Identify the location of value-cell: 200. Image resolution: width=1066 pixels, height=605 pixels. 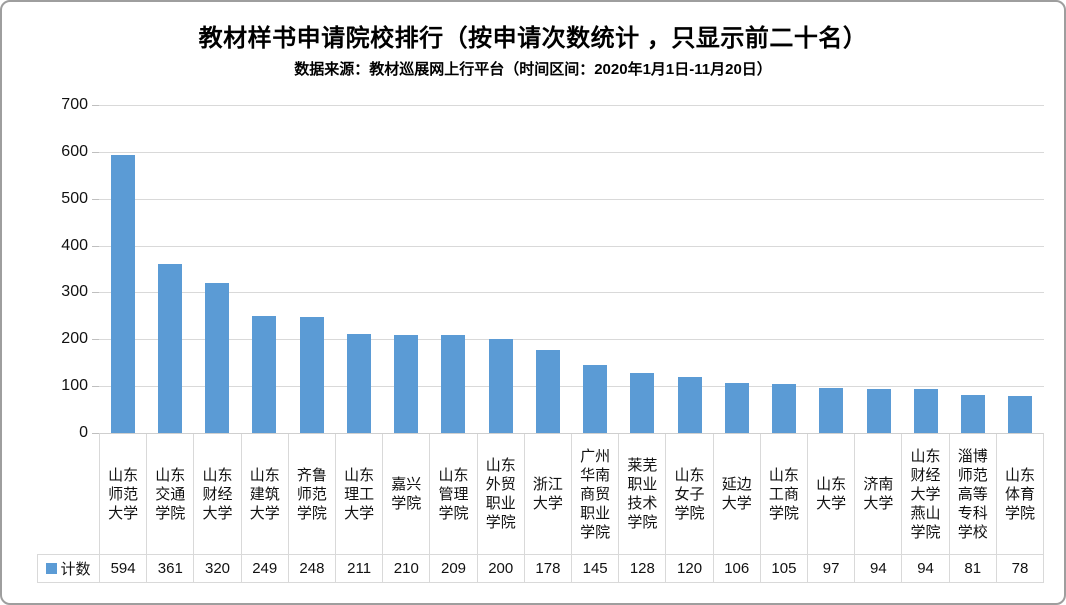
(501, 568).